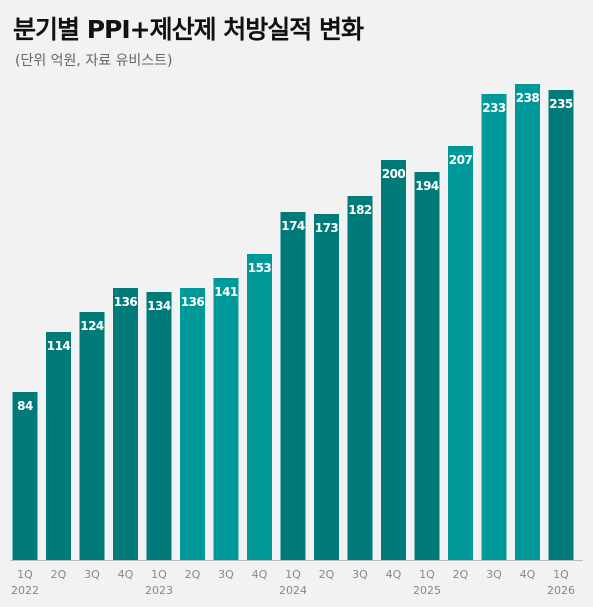 The width and height of the screenshot is (593, 607). I want to click on bar-value-label: 134, so click(159, 306).